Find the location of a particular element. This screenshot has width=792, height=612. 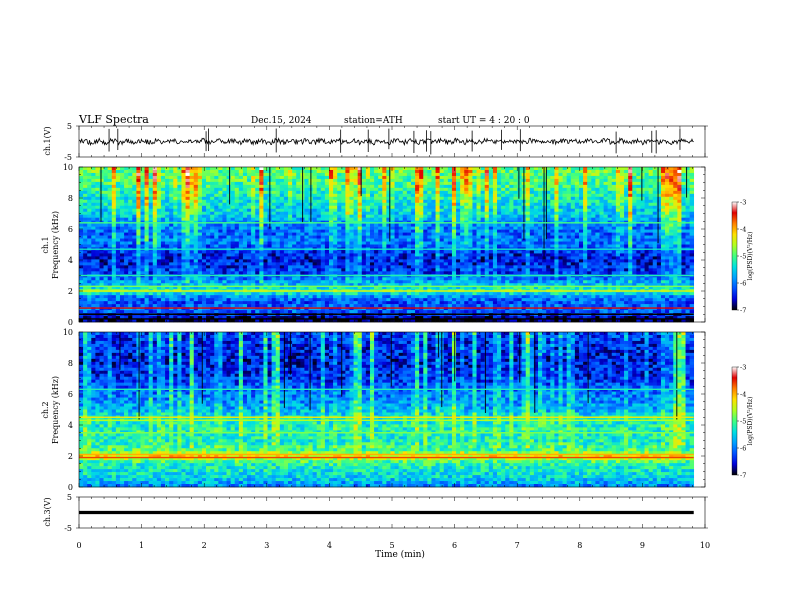

ch1-ticks is located at coordinates (392, 141).